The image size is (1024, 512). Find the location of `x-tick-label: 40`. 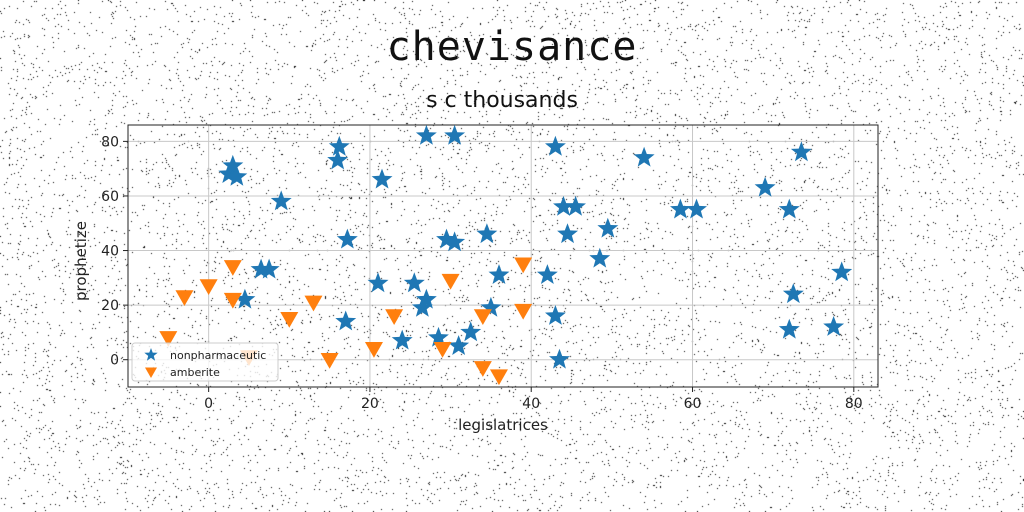

x-tick-label: 40 is located at coordinates (531, 404).